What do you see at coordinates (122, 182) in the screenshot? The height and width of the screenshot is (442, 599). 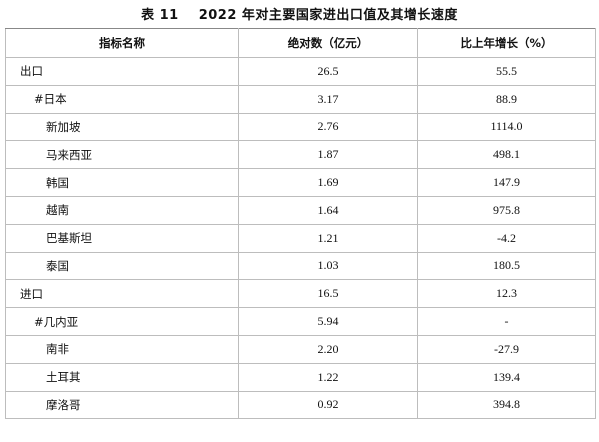 I see `row-name: 韩国` at bounding box center [122, 182].